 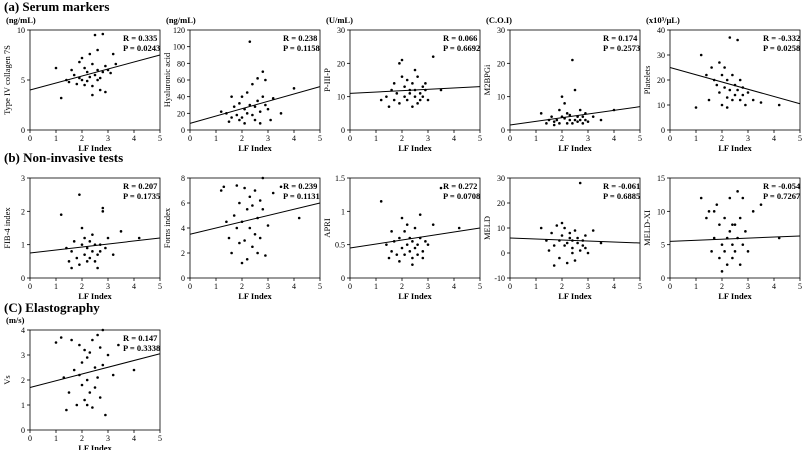 I want to click on section-title-non-invasive-tests: (b) Non-invasive tests, so click(x=64, y=157).